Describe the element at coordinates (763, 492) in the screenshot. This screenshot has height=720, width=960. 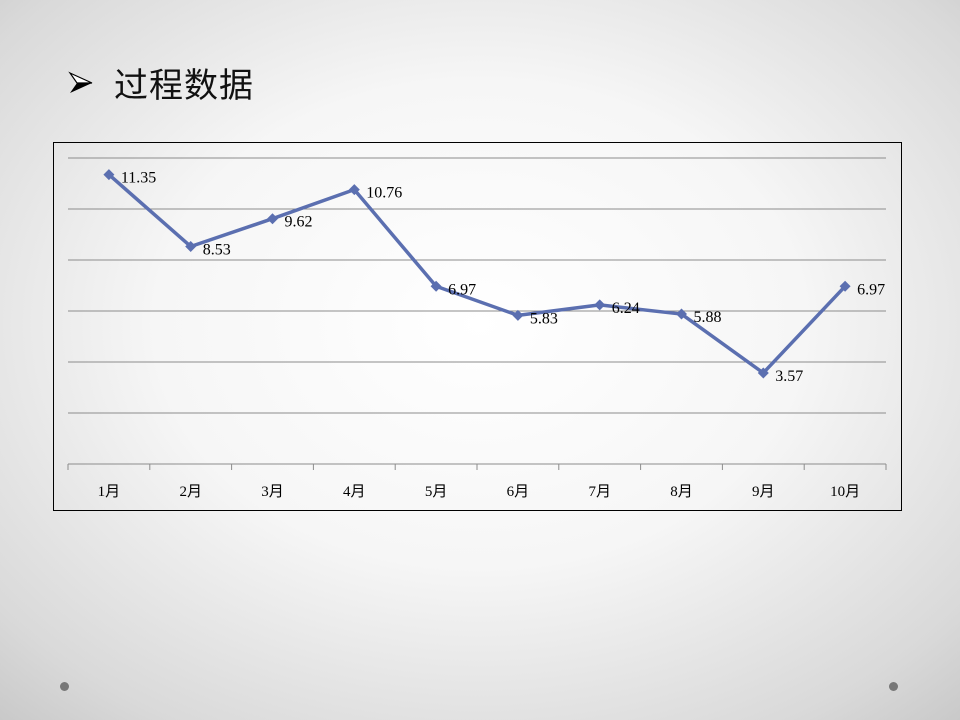
I see `x-tick-label: 9月` at that location.